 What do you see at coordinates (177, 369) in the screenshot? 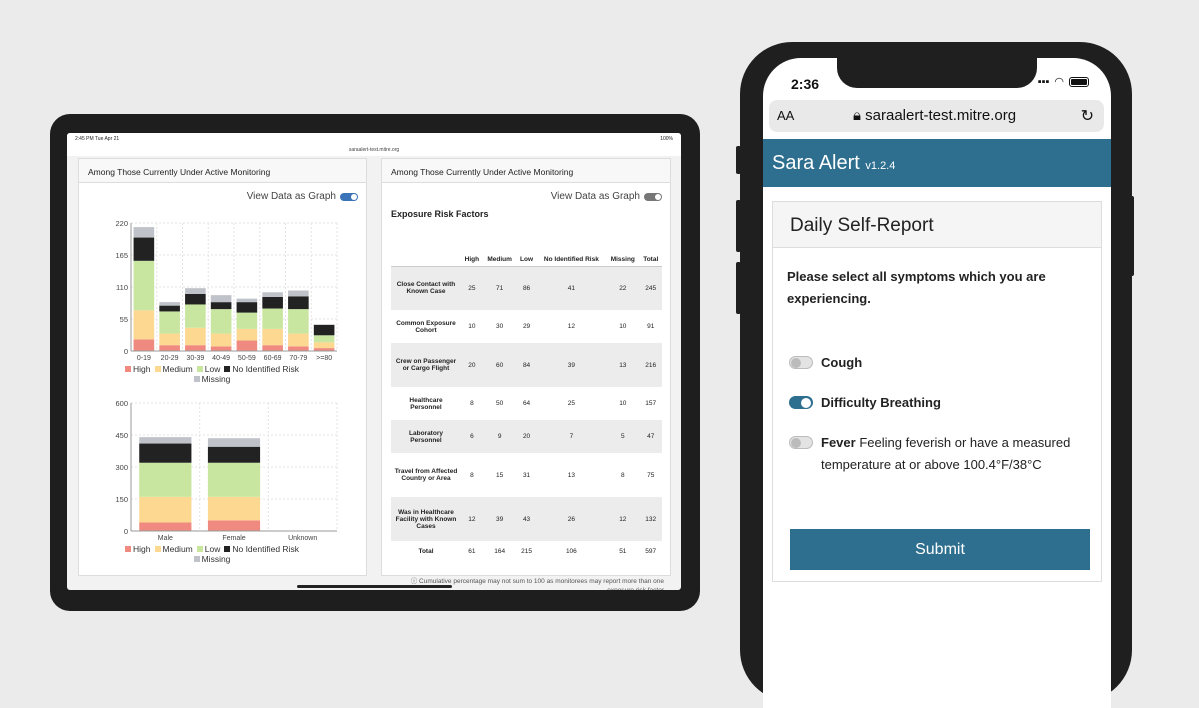
I see `legend-label: Medium` at bounding box center [177, 369].